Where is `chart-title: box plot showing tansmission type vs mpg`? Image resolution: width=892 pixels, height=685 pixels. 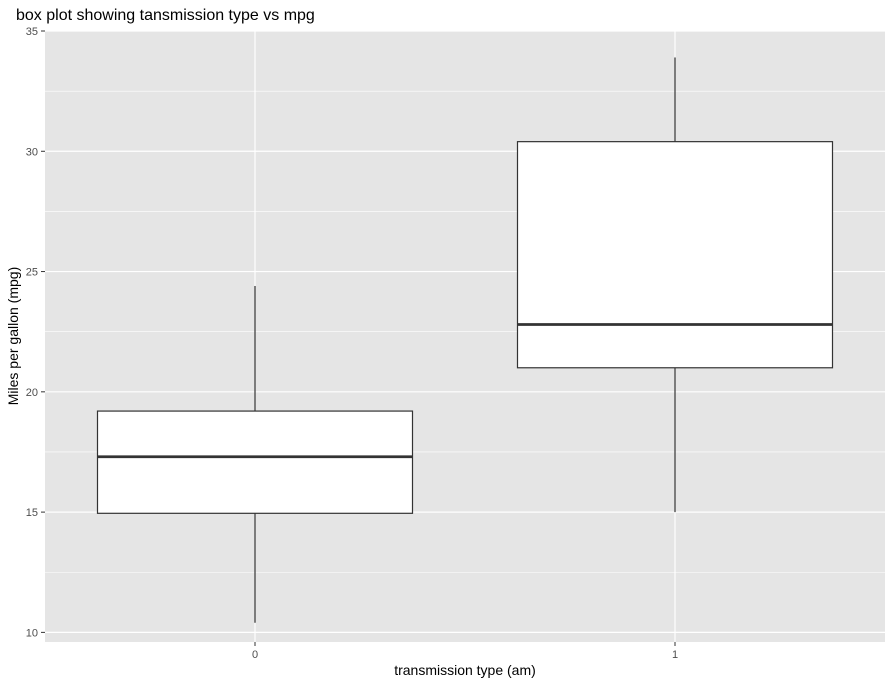
chart-title: box plot showing tansmission type vs mpg is located at coordinates (165, 15).